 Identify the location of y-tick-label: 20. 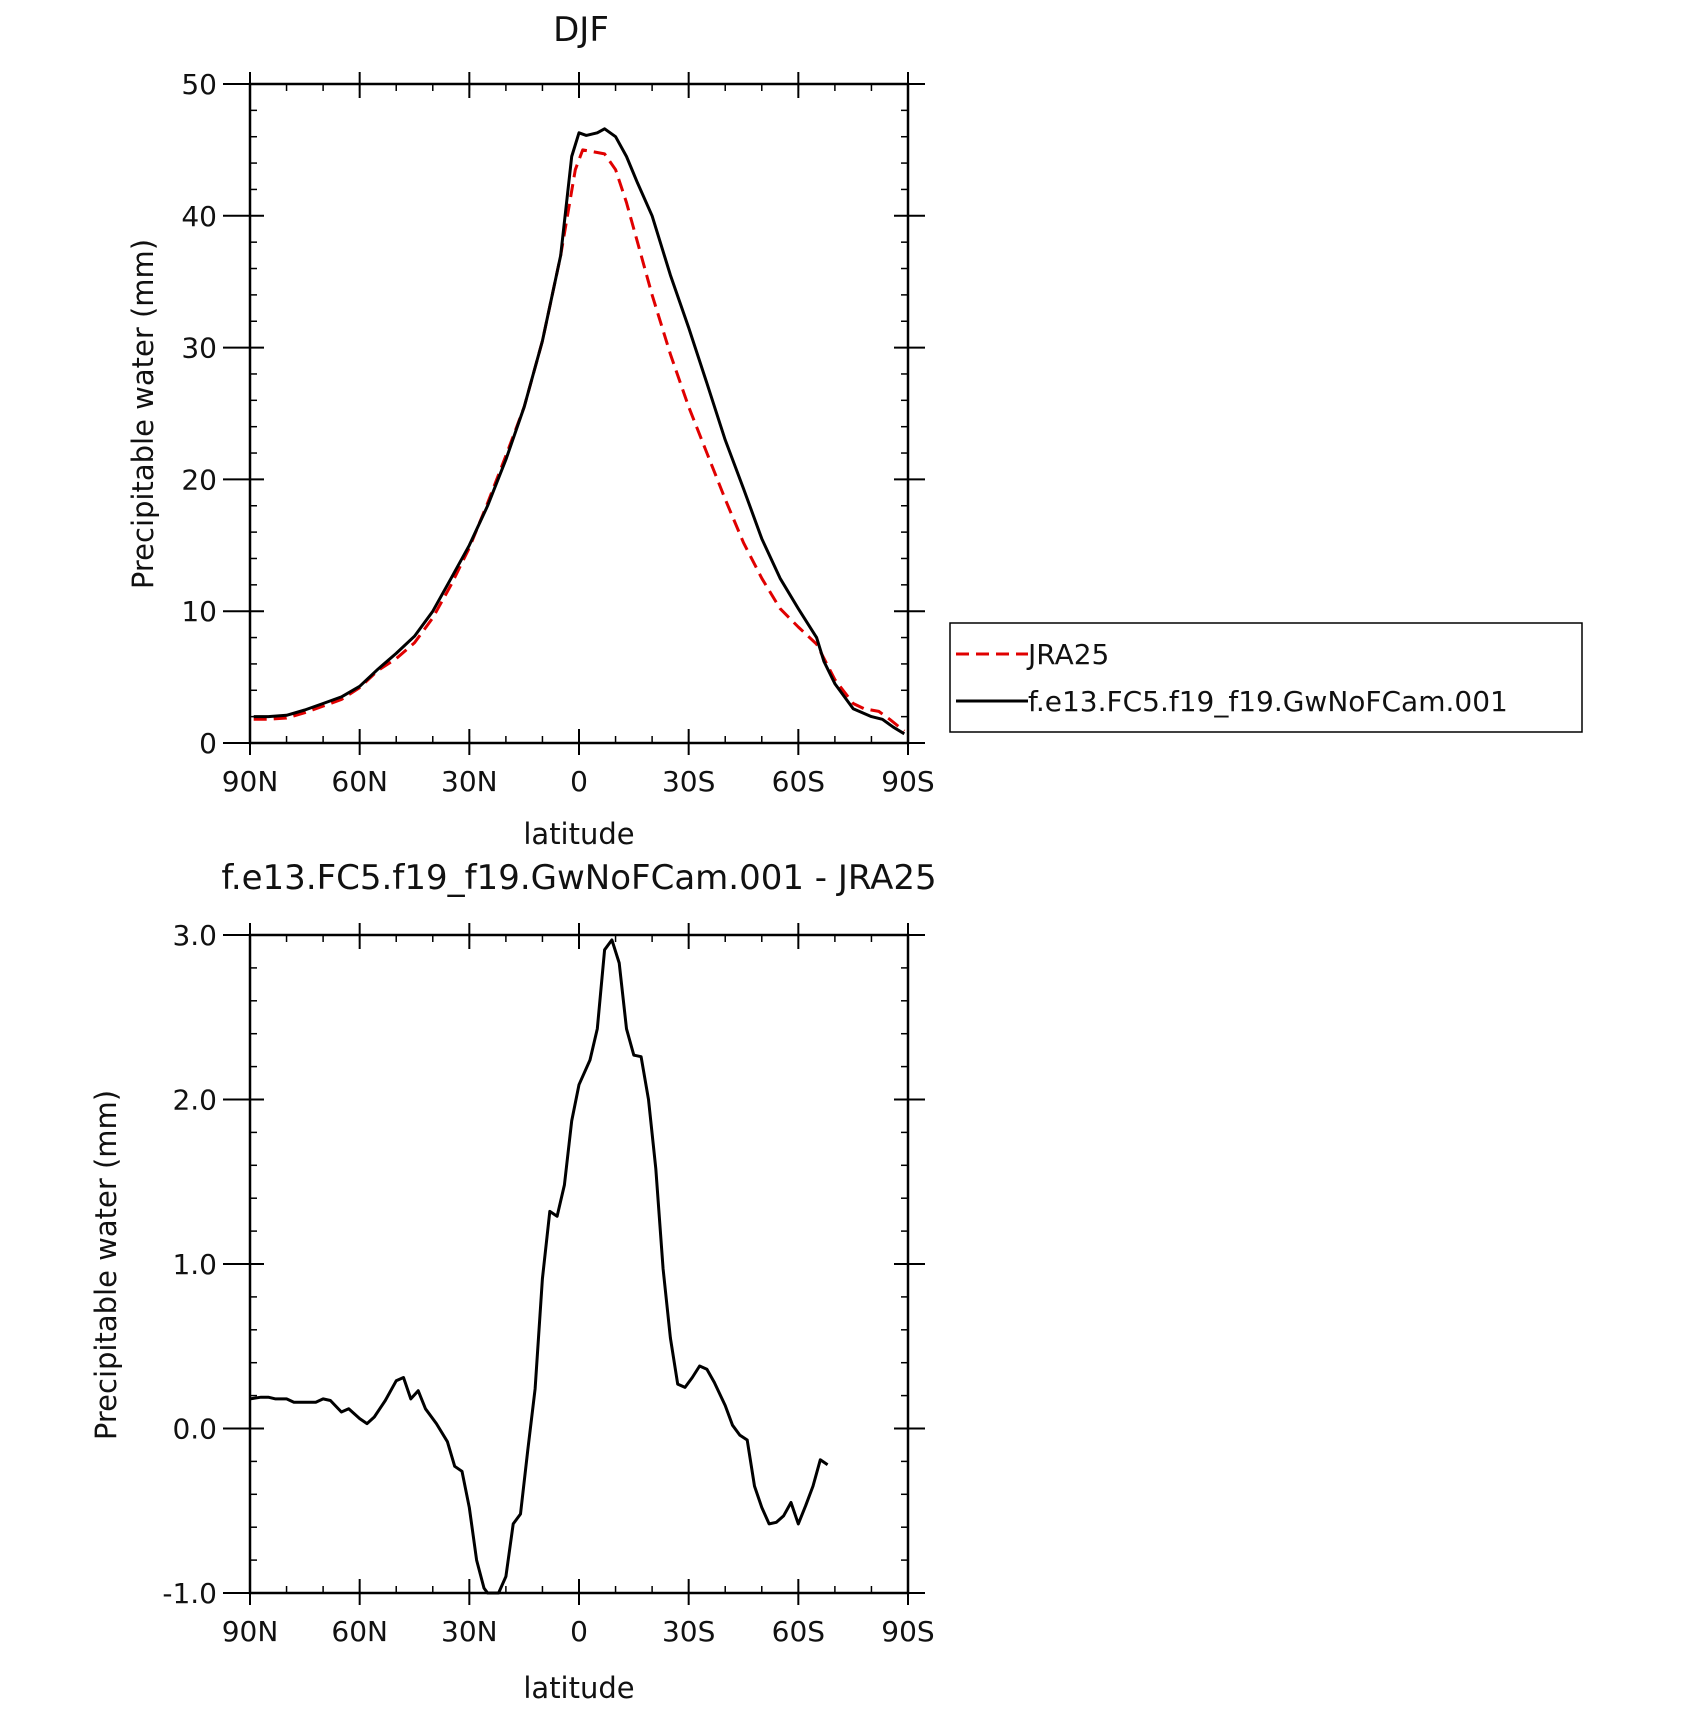
(199, 479).